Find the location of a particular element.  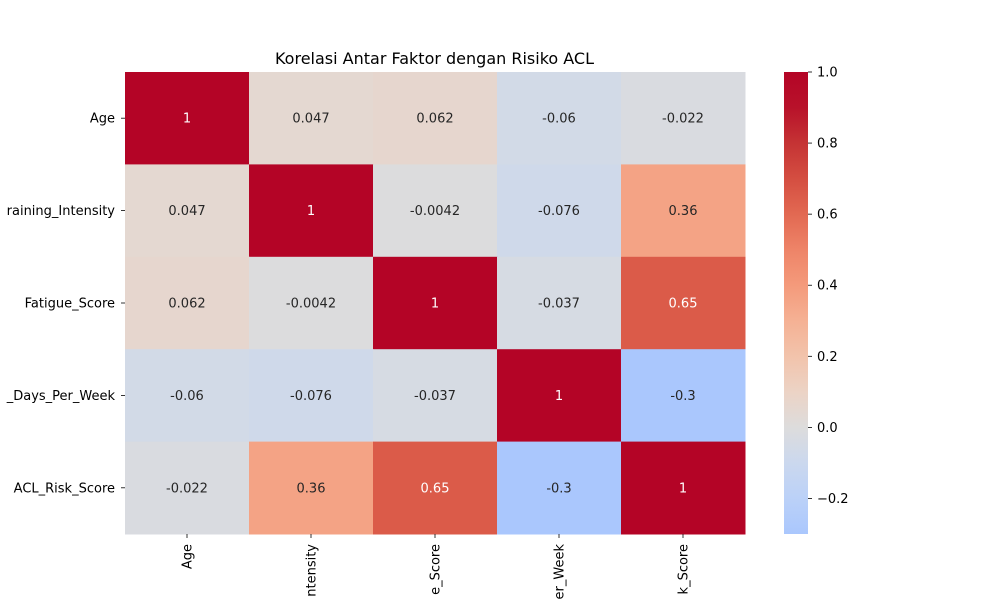

y-tick-label: Age is located at coordinates (102, 119).